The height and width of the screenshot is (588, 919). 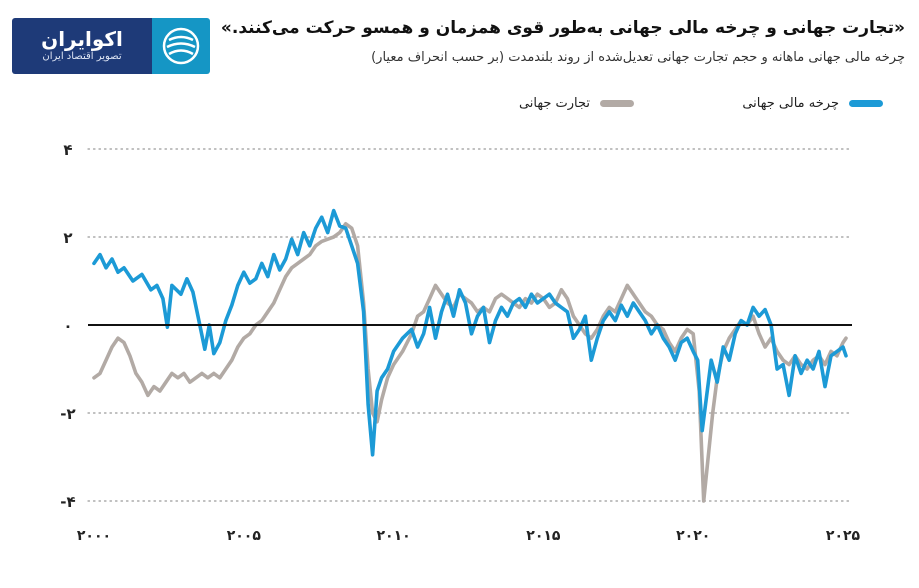 What do you see at coordinates (67, 150) in the screenshot?
I see `y-tick-label: ۴` at bounding box center [67, 150].